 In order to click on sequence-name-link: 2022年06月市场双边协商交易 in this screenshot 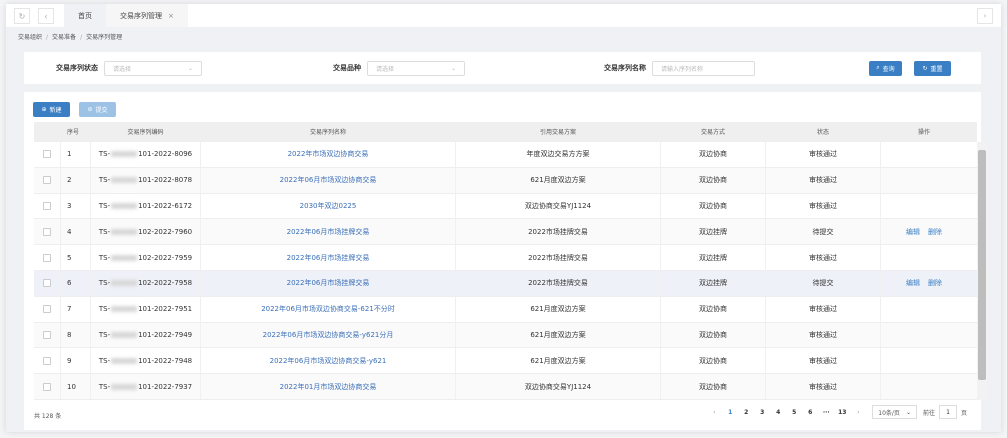, I will do `click(328, 180)`.